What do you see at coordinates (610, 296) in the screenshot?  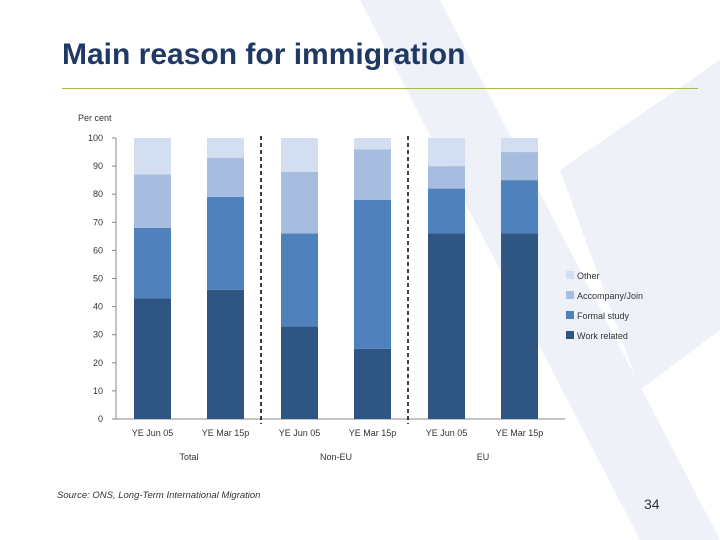 I see `legend-label: Accompany/Join` at bounding box center [610, 296].